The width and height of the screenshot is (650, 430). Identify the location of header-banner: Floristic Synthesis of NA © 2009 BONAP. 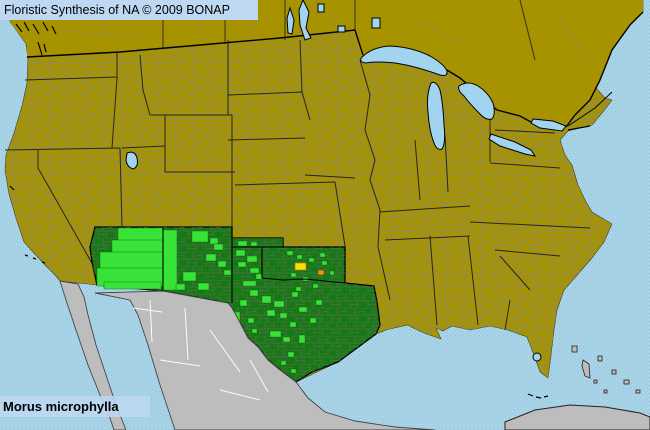
(129, 10).